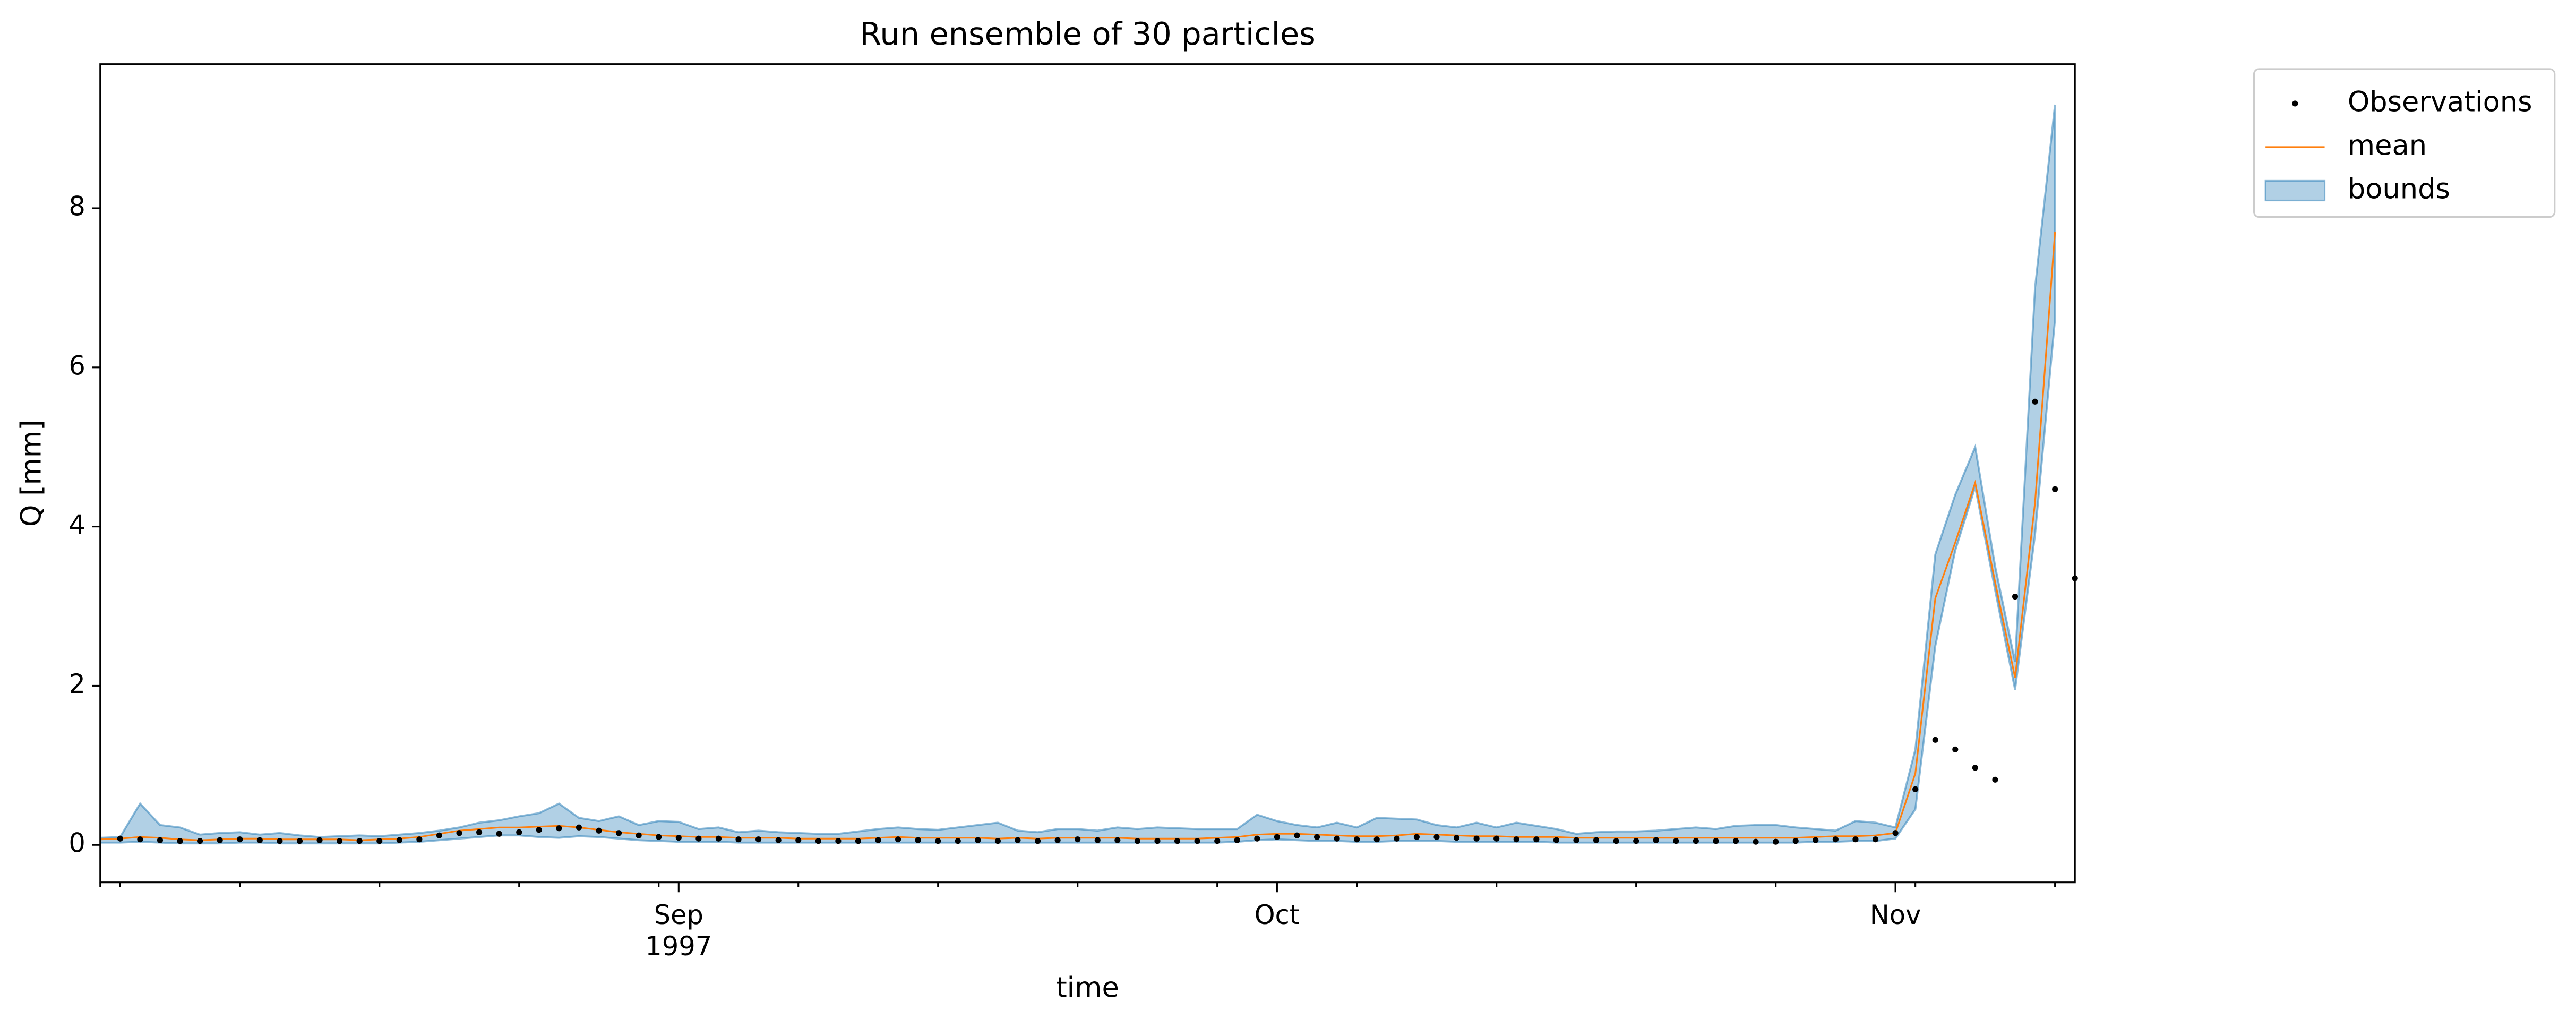 This screenshot has height=1027, width=2576. What do you see at coordinates (32, 474) in the screenshot?
I see `y-axis-label: Q [mm]` at bounding box center [32, 474].